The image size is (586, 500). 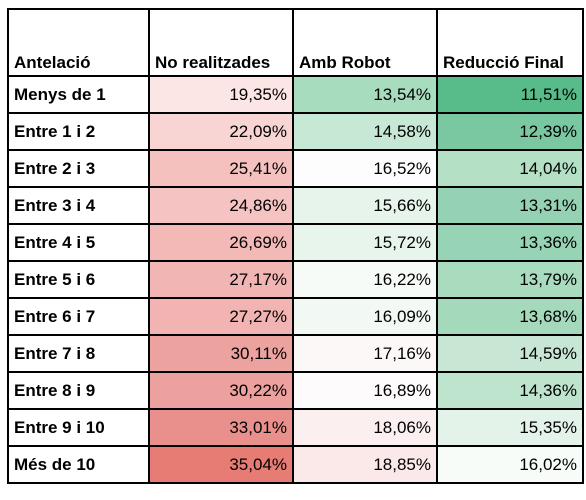 I want to click on cell-amb-robot: 16,89%, so click(x=365, y=390).